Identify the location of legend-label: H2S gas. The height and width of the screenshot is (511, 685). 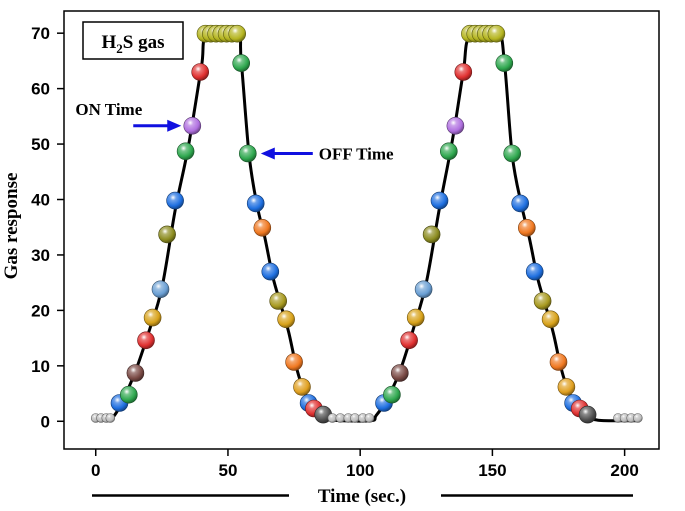
(133, 44).